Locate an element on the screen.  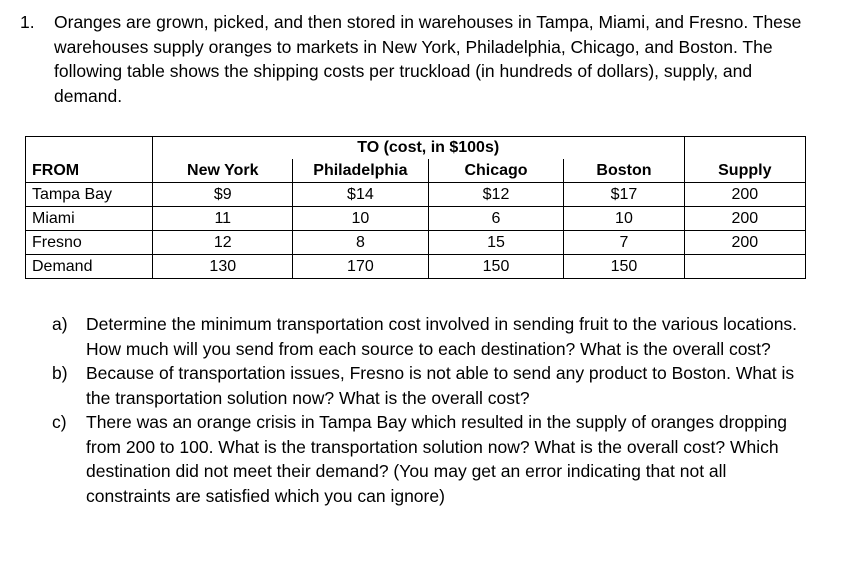
column-header-supply: Supply is located at coordinates (745, 171).